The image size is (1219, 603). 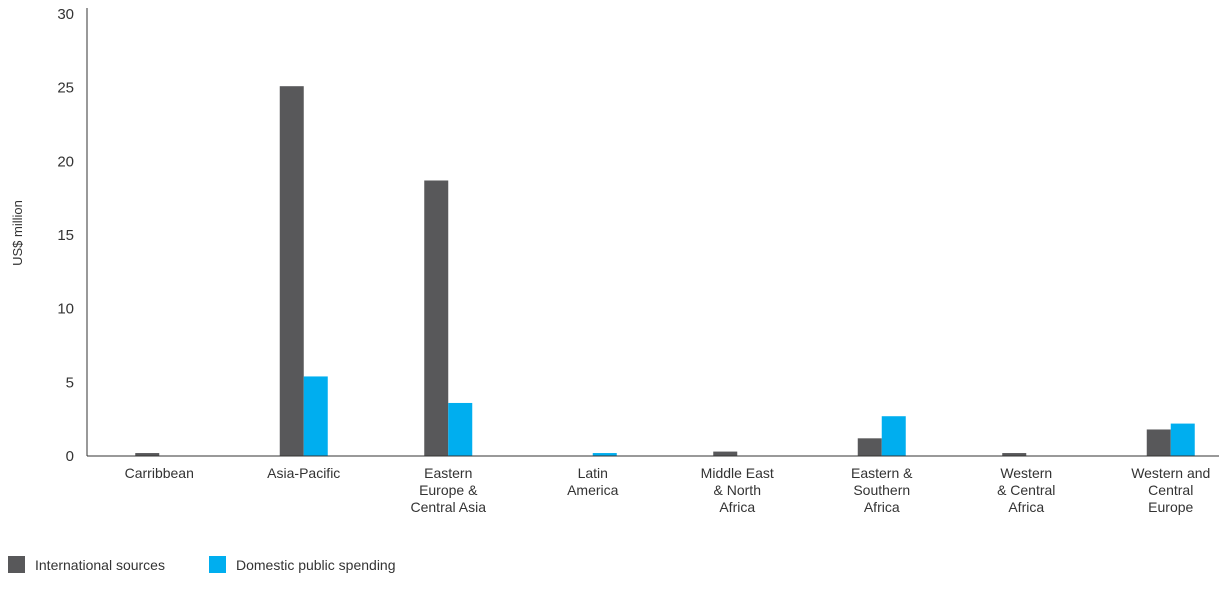 I want to click on category-label: Eastern Europe & Central Asia, so click(x=449, y=490).